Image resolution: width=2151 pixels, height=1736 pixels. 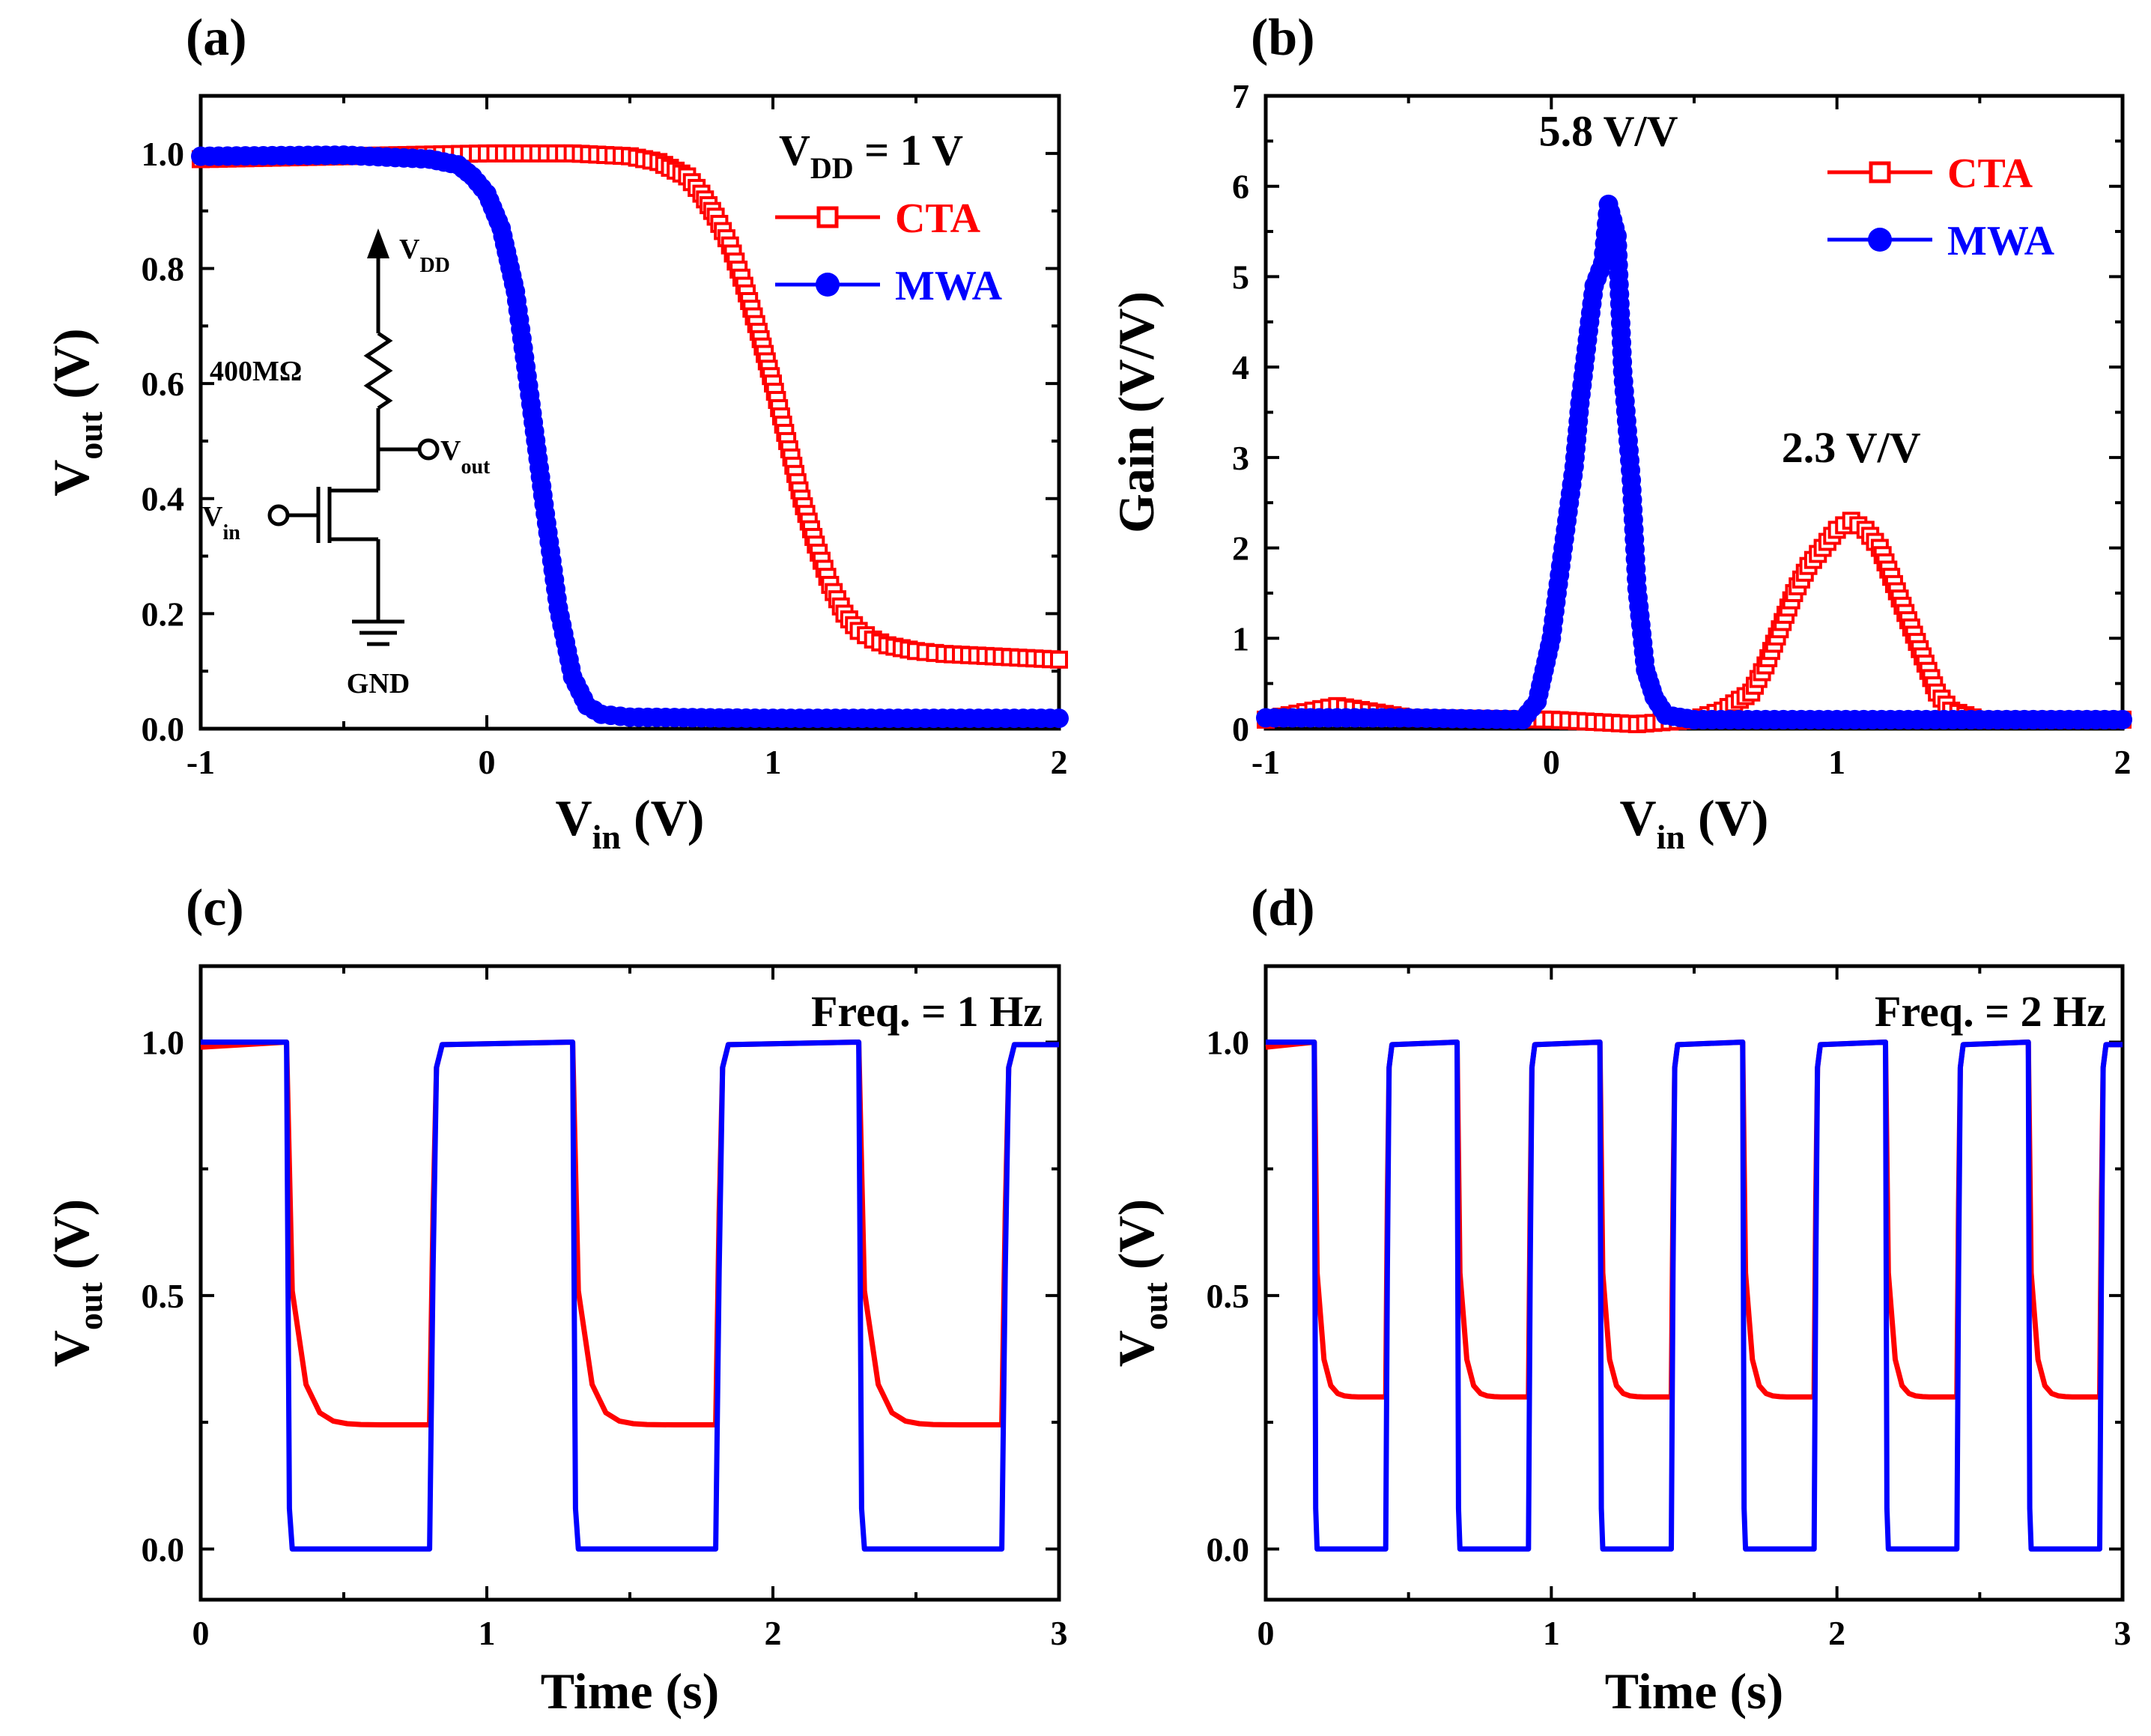 I want to click on frequency-annotation: Freq. = 2 Hz, so click(x=1991, y=1011).